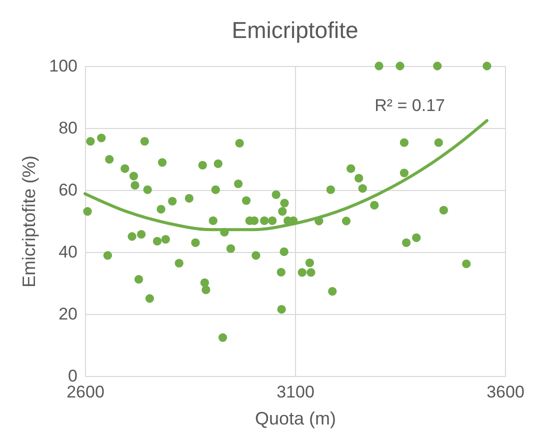  Describe the element at coordinates (63, 66) in the screenshot. I see `y-tick-label: 100` at that location.